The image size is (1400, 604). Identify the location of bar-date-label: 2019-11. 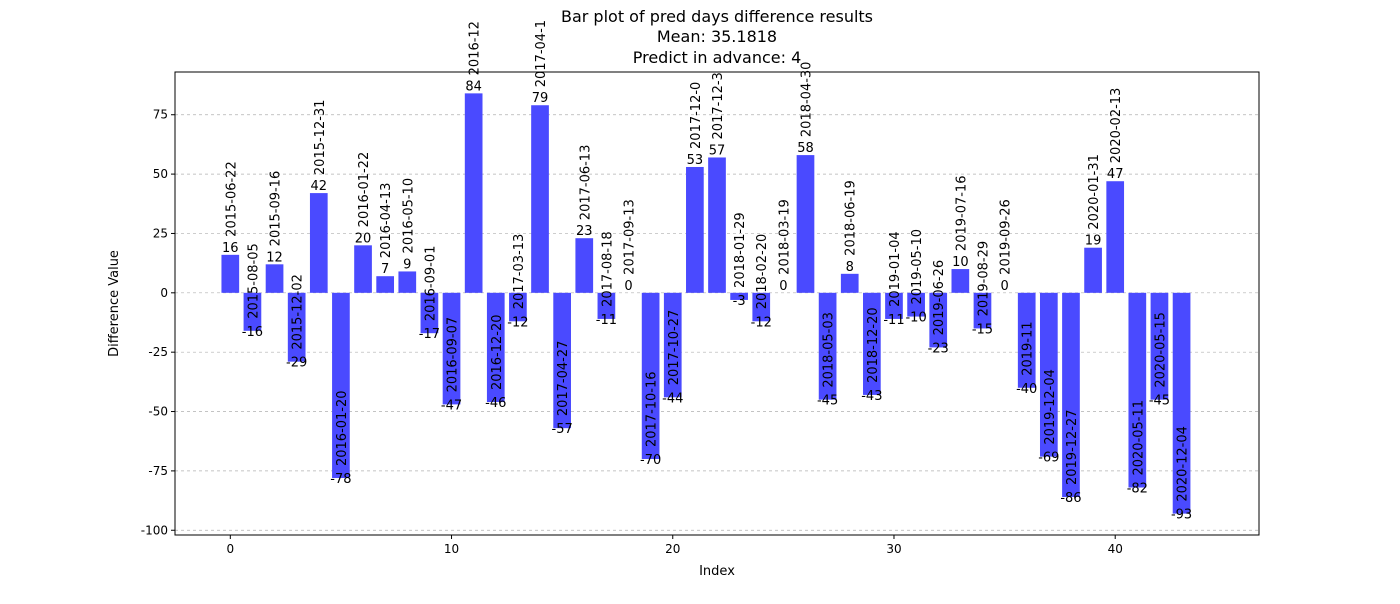
(1028, 348).